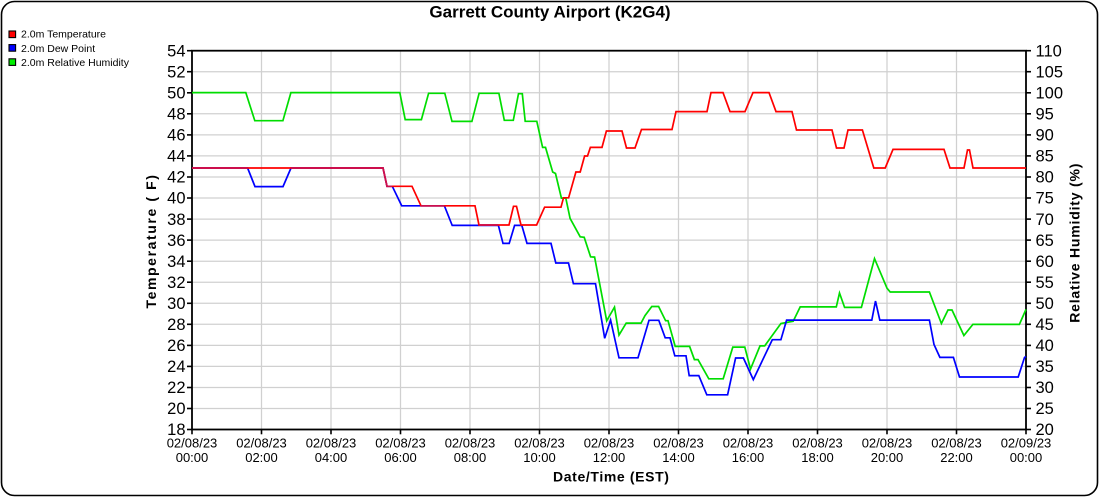 Image resolution: width=1100 pixels, height=500 pixels. What do you see at coordinates (176, 262) in the screenshot?
I see `svg-text: 34` at bounding box center [176, 262].